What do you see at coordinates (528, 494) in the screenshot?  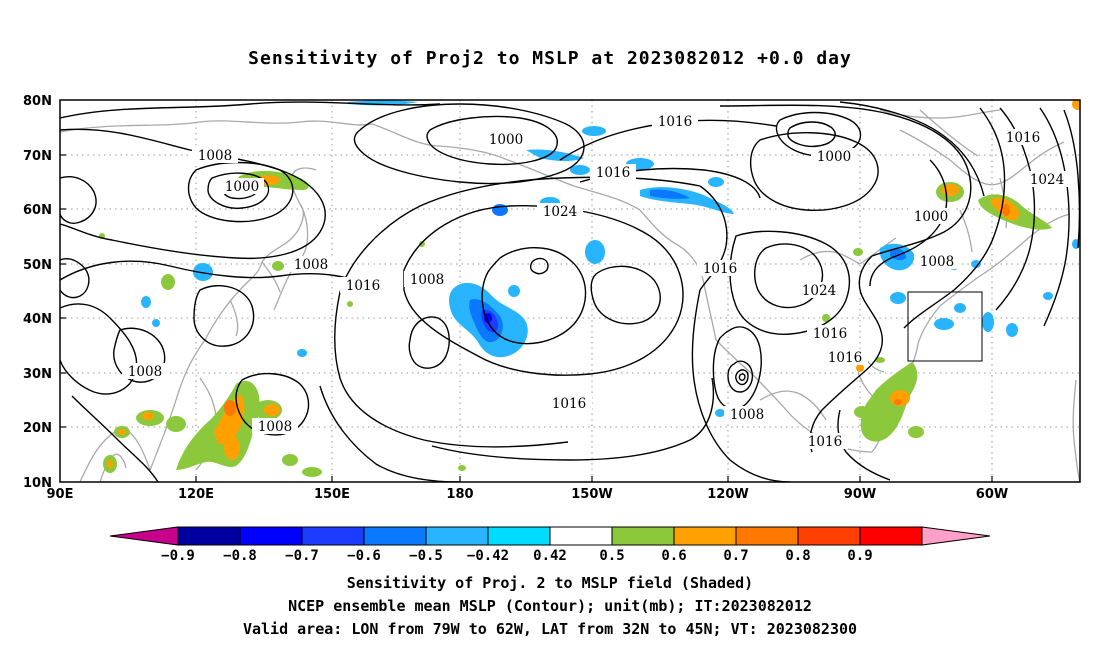 I see `longitude-labels: 90E 120E 150E 180 150W 120W 90W 60W` at bounding box center [528, 494].